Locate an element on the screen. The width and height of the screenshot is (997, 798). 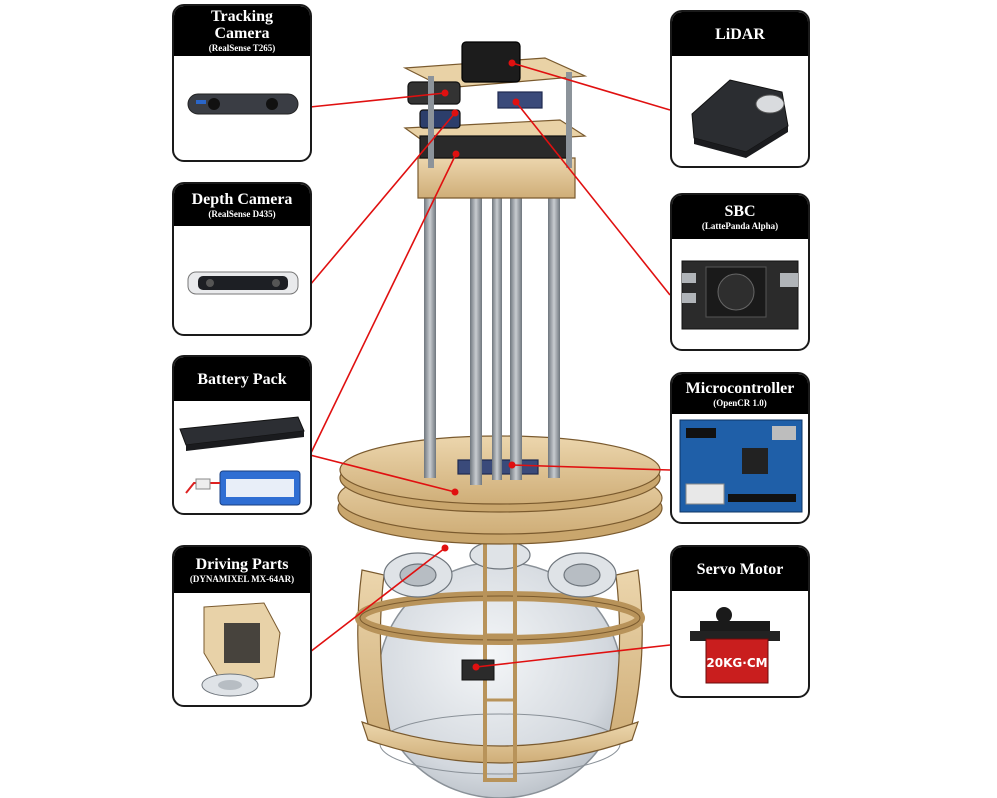
card-subtitle: (RealSense T265) is located at coordinates (242, 48).